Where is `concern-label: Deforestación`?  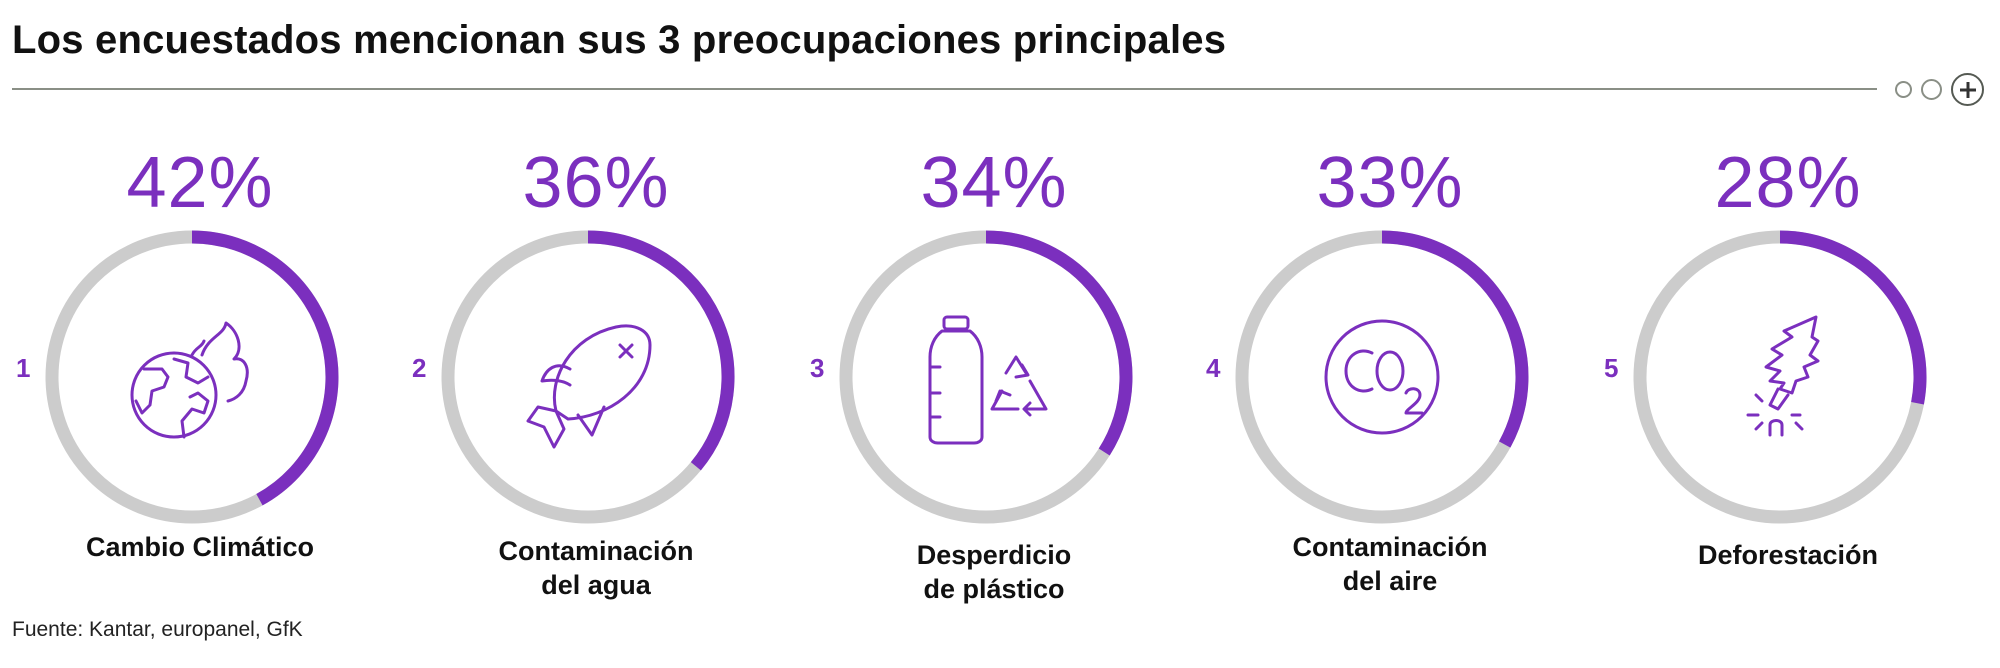
concern-label: Deforestación is located at coordinates (1788, 555).